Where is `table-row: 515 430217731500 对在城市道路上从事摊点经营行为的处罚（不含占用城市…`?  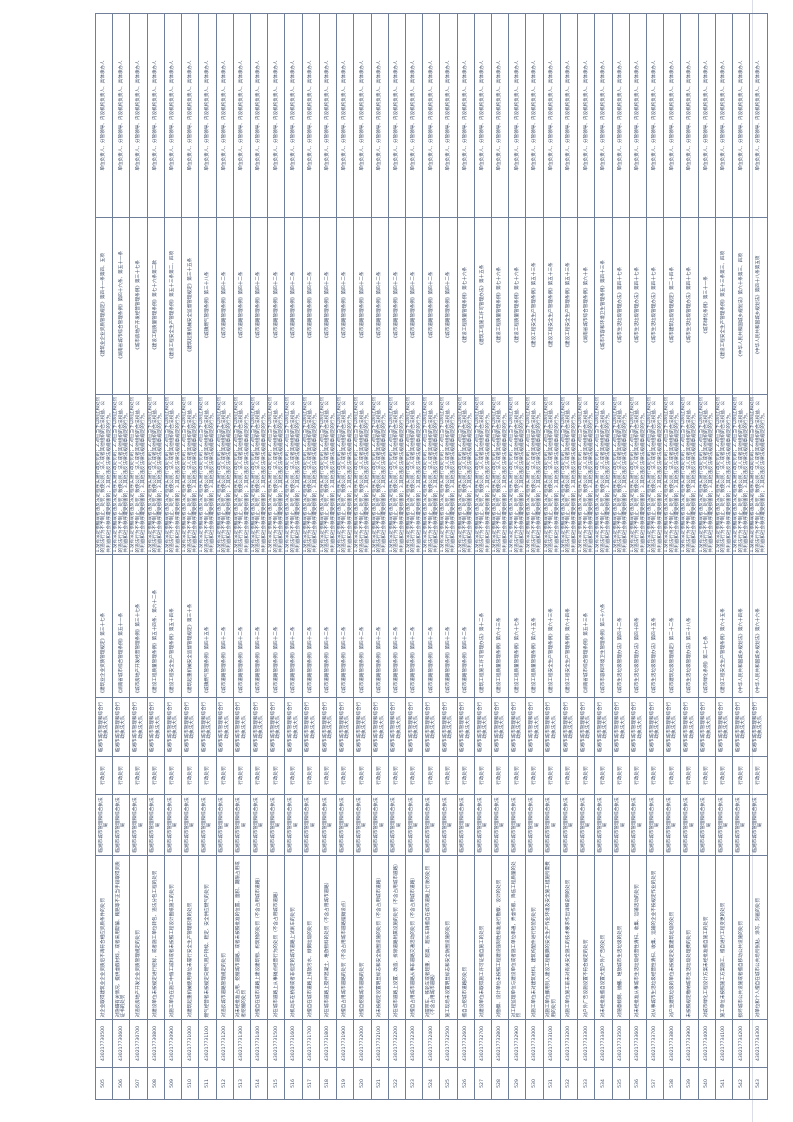
table-row: 515 430217731500 对在城市道路上从事摊点经营行为的处罚（不含占用城市… is located at coordinates (276, 556).